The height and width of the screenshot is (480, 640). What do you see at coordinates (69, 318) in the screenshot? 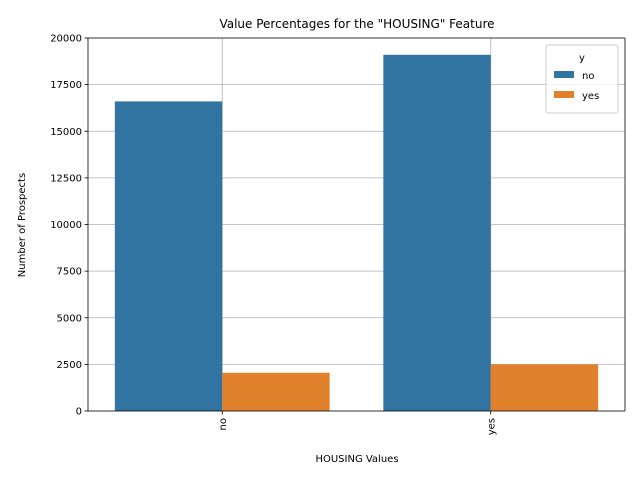
I see `y-tick-label: 5000` at bounding box center [69, 318].